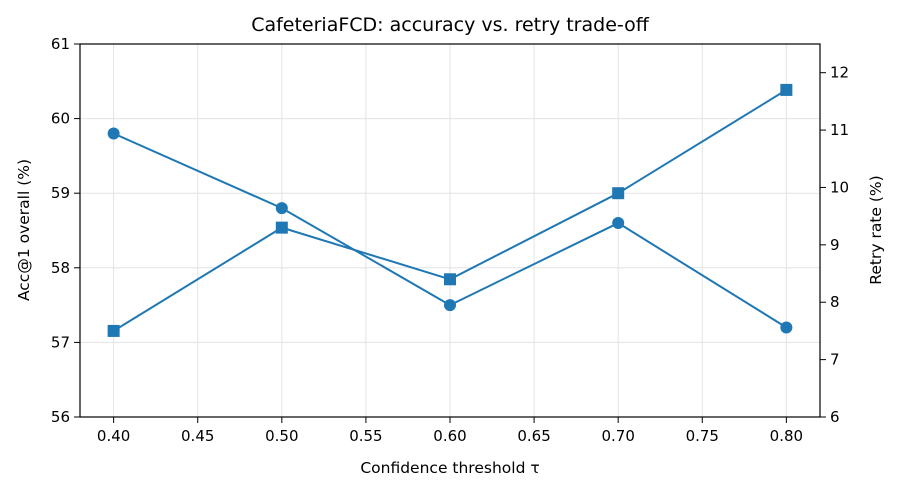 This screenshot has height=492, width=900. What do you see at coordinates (533, 436) in the screenshot?
I see `x-tick-label: 0.65` at bounding box center [533, 436].